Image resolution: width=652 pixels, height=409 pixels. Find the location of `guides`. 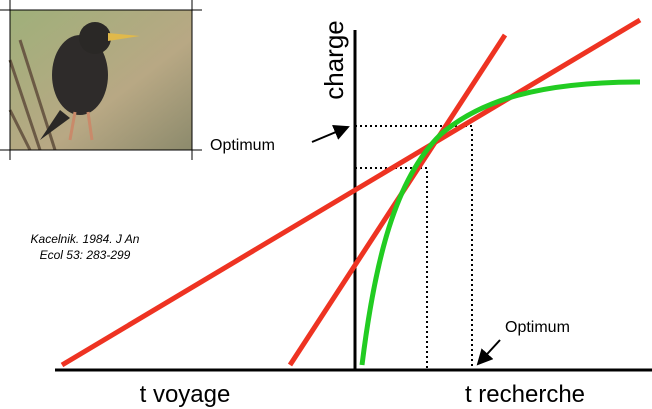

guides is located at coordinates (414, 247).